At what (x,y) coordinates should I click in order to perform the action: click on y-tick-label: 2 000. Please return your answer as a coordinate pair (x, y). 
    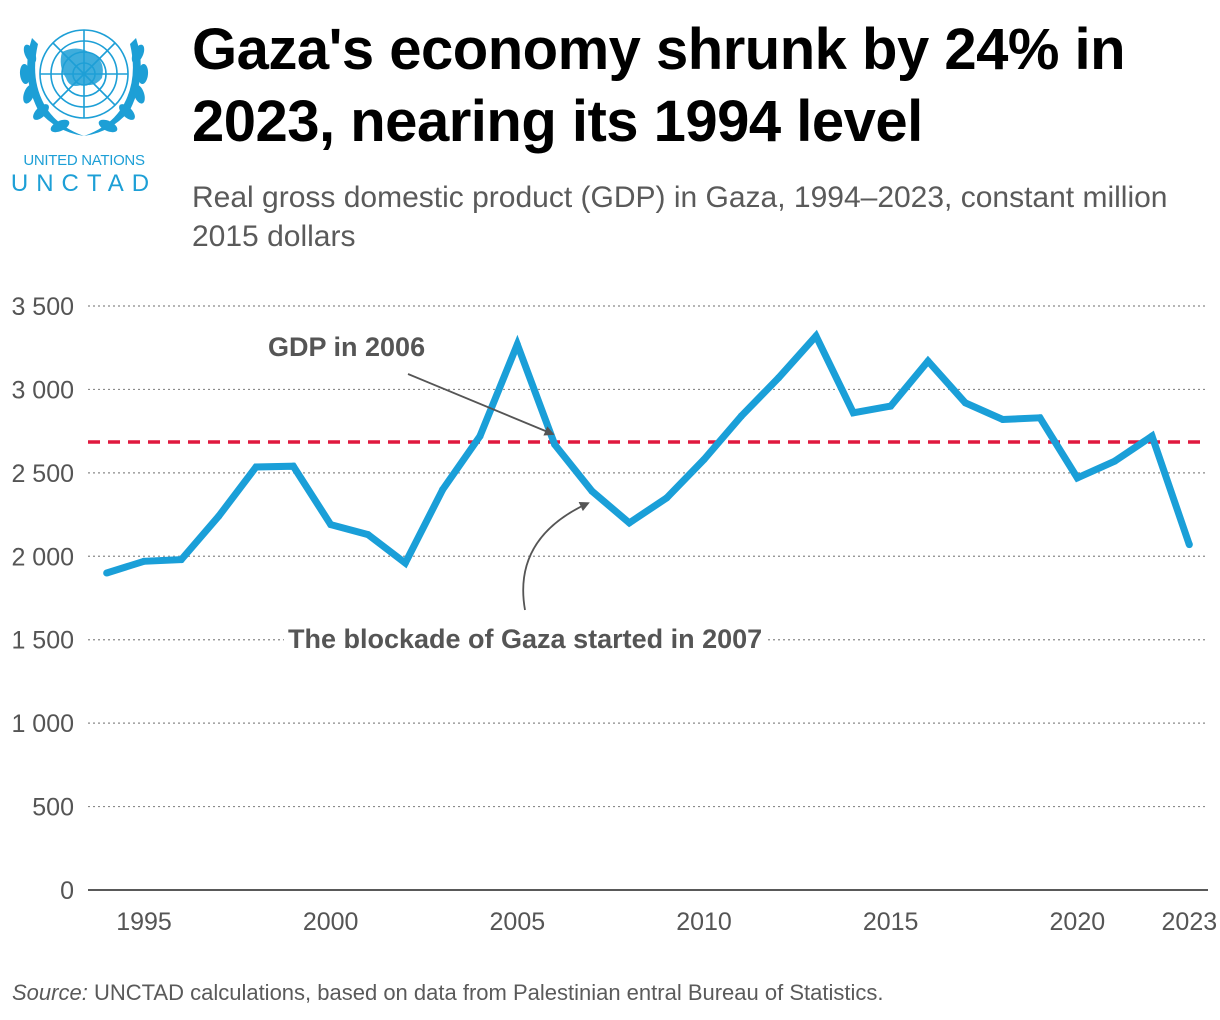
    Looking at the image, I should click on (42, 557).